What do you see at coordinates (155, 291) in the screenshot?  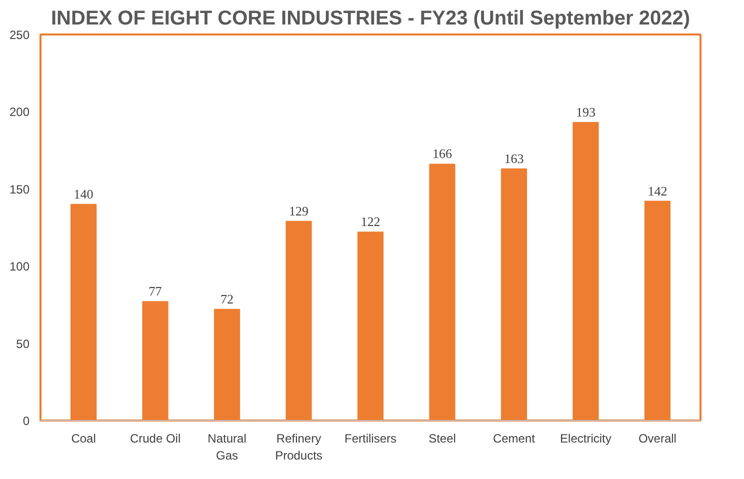 I see `data-label: 77` at bounding box center [155, 291].